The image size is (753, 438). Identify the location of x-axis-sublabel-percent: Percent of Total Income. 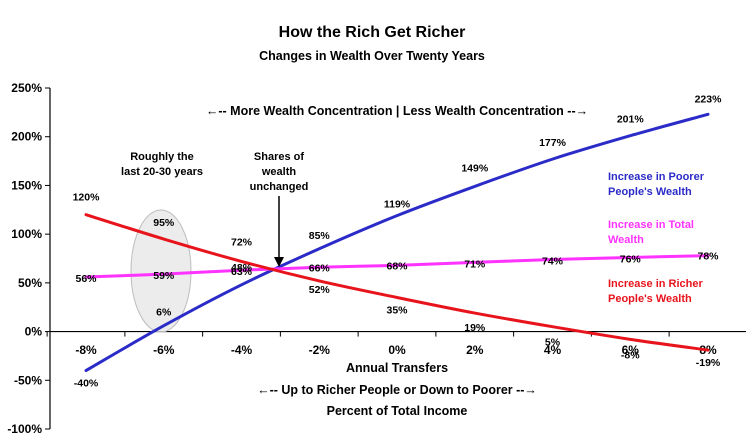
(397, 411).